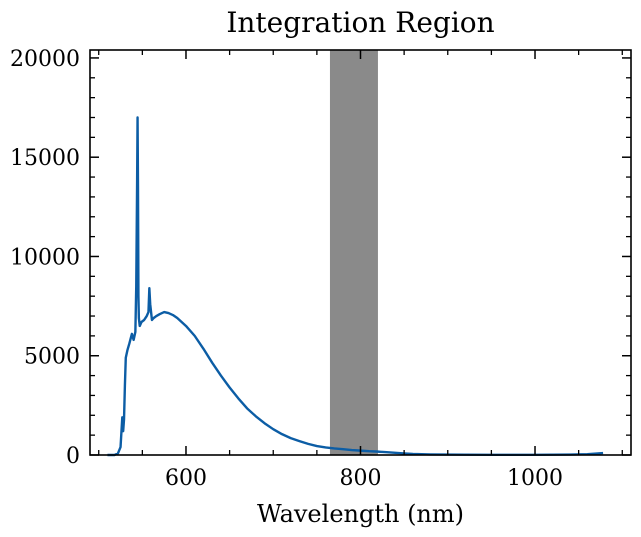 This screenshot has width=641, height=537. What do you see at coordinates (73, 456) in the screenshot?
I see `y-tick-label: 0` at bounding box center [73, 456].